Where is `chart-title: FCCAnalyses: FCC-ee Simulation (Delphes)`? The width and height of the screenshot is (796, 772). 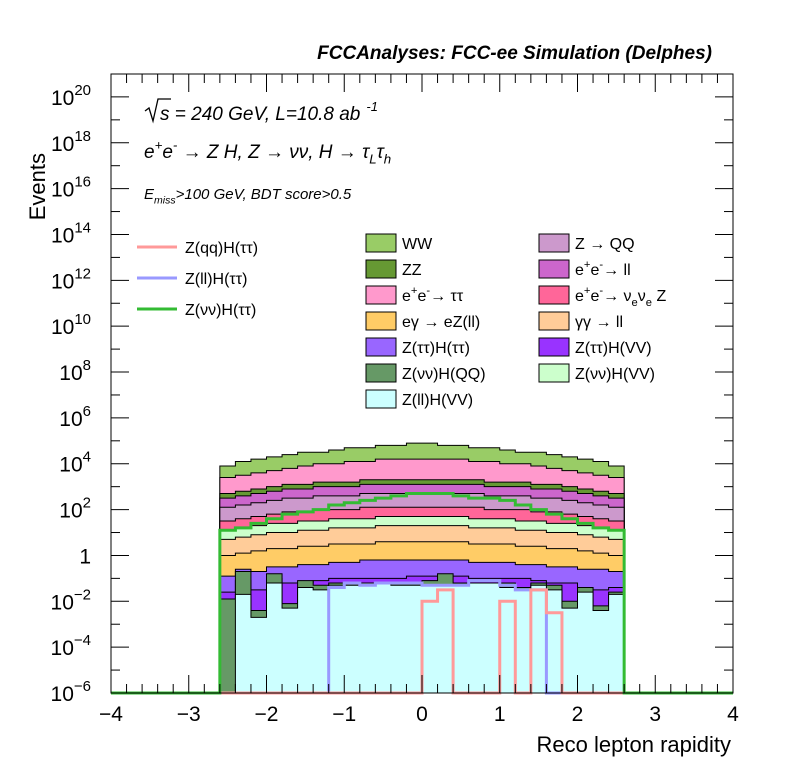
chart-title: FCCAnalyses: FCC-ee Simulation (Delphes) is located at coordinates (514, 53).